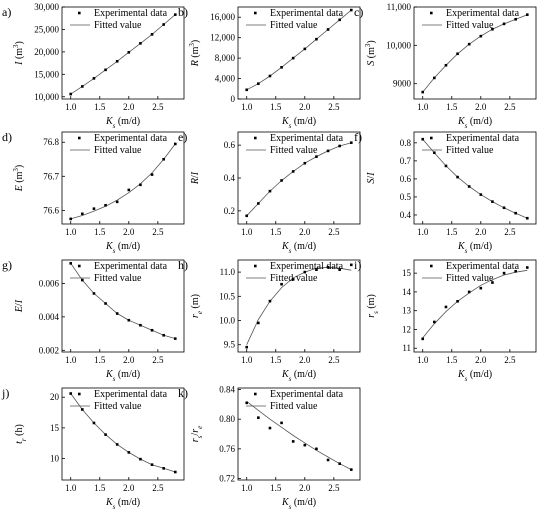 This screenshot has width=550, height=509. I want to click on y-tick-label: 14, so click(407, 292).